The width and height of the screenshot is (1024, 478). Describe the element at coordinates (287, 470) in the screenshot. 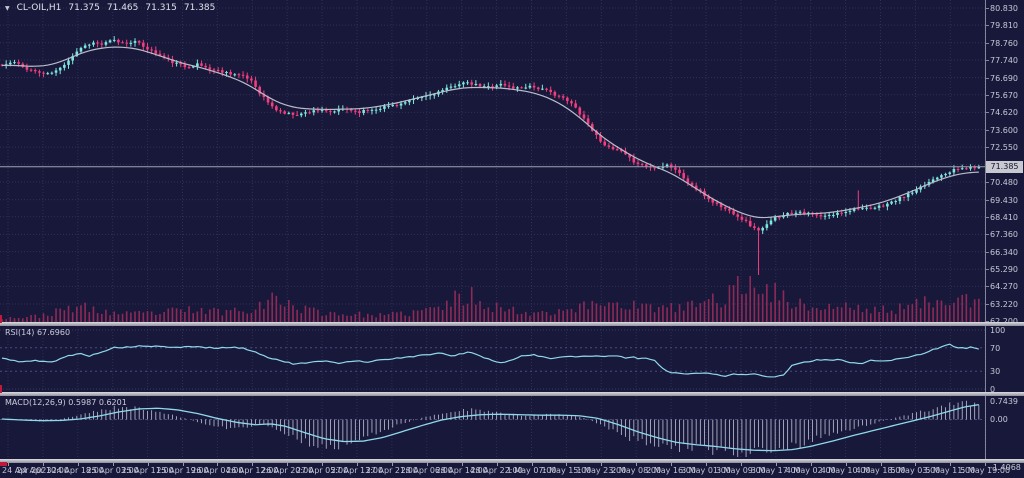

I see `time-axis-label: 26 Apr 20:00` at that location.